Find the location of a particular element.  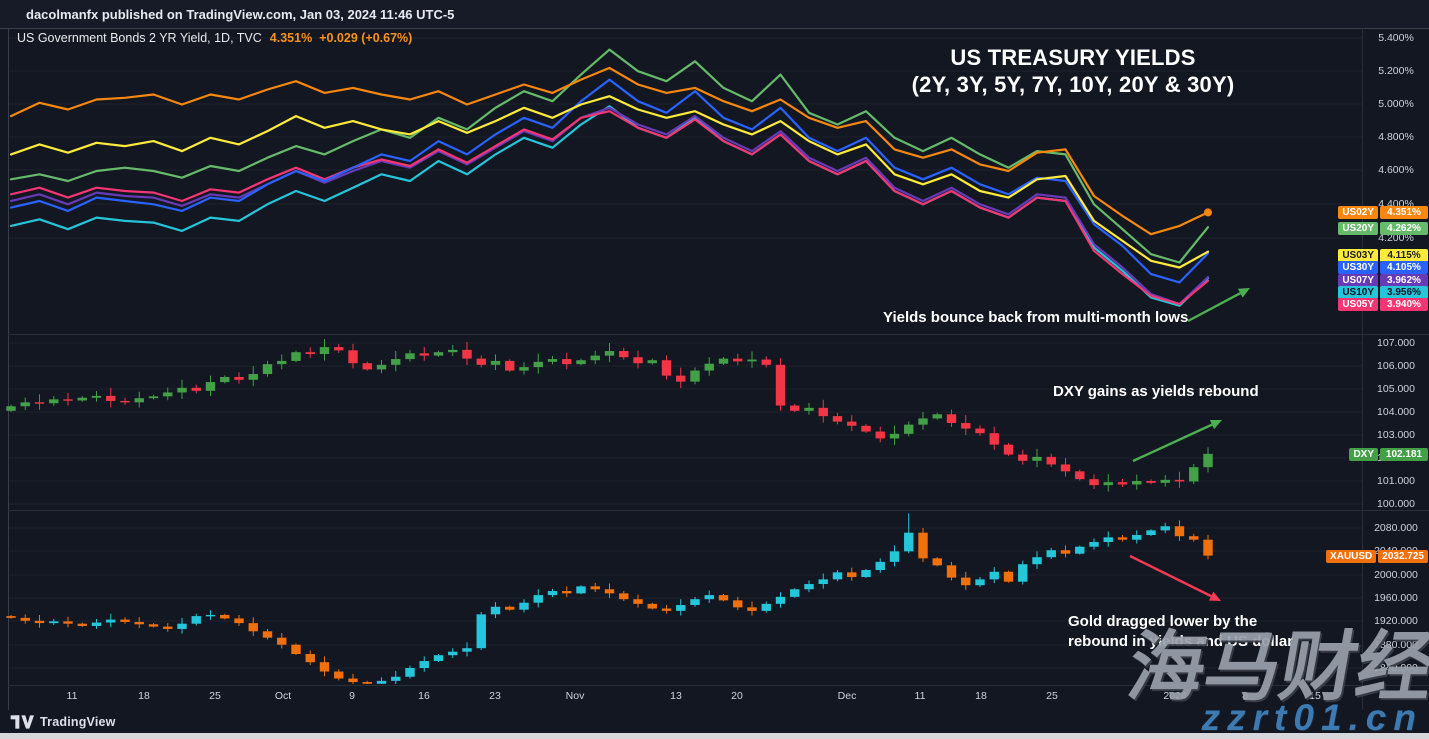

price-tick: 1880.000 is located at coordinates (1396, 645).